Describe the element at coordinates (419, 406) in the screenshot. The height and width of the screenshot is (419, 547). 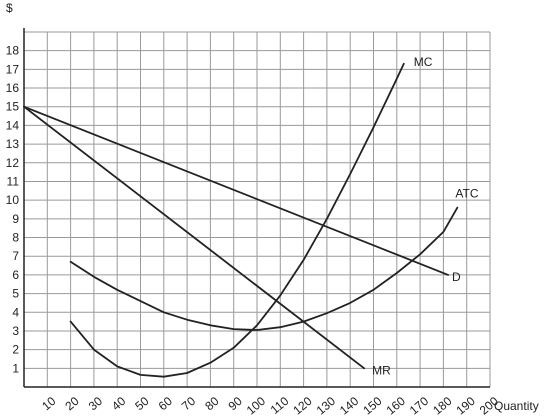
I see `x-tick-label: 170` at that location.